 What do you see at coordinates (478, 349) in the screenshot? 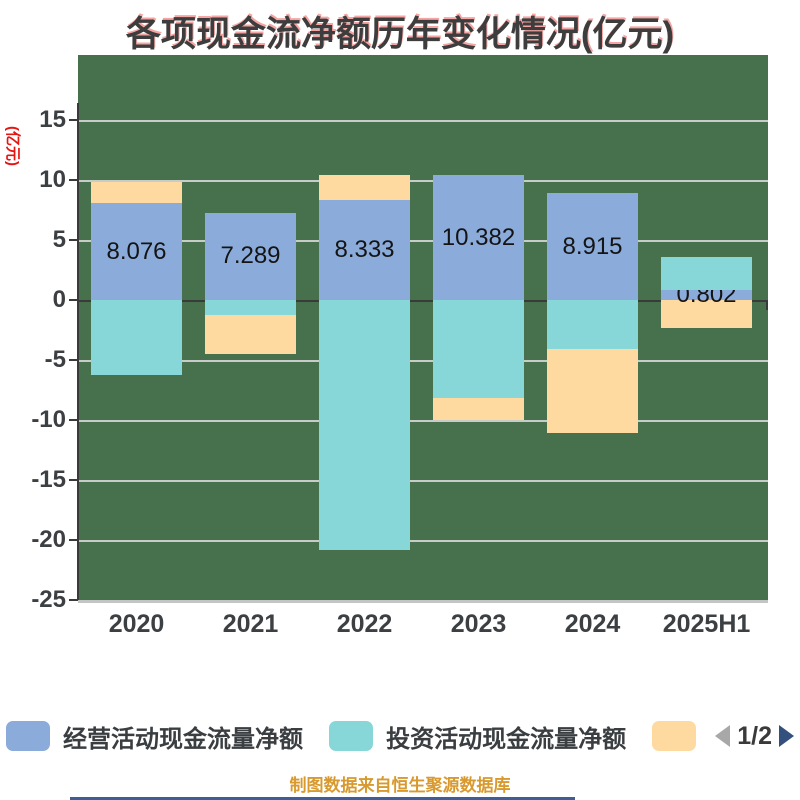
I see `bar-2023-investing-cashflow` at bounding box center [478, 349].